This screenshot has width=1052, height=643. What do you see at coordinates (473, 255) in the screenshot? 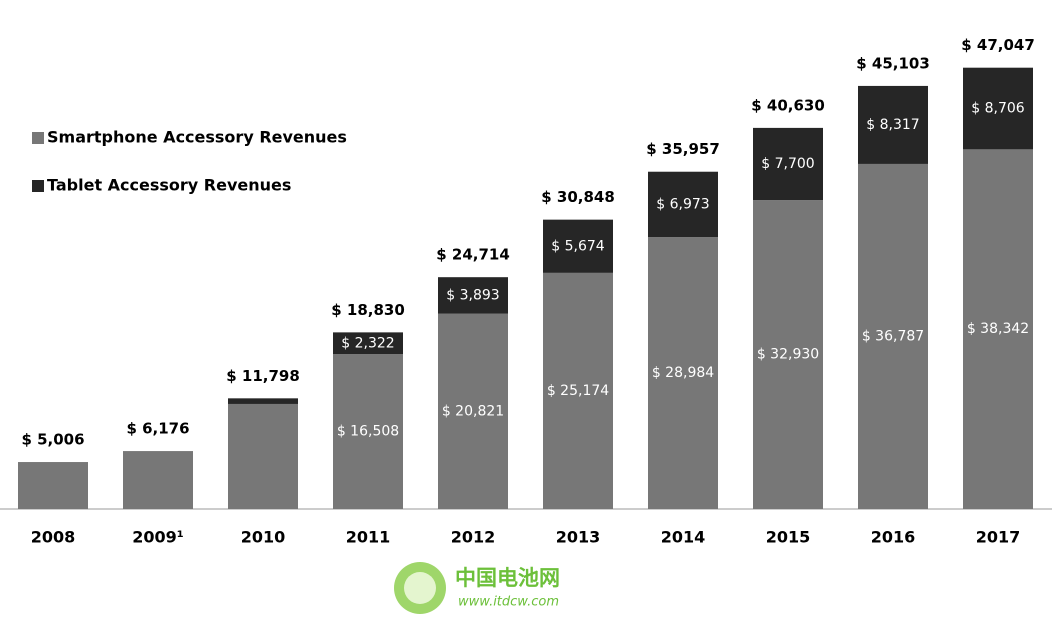
I see `total-label: $ 24,714` at bounding box center [473, 255].